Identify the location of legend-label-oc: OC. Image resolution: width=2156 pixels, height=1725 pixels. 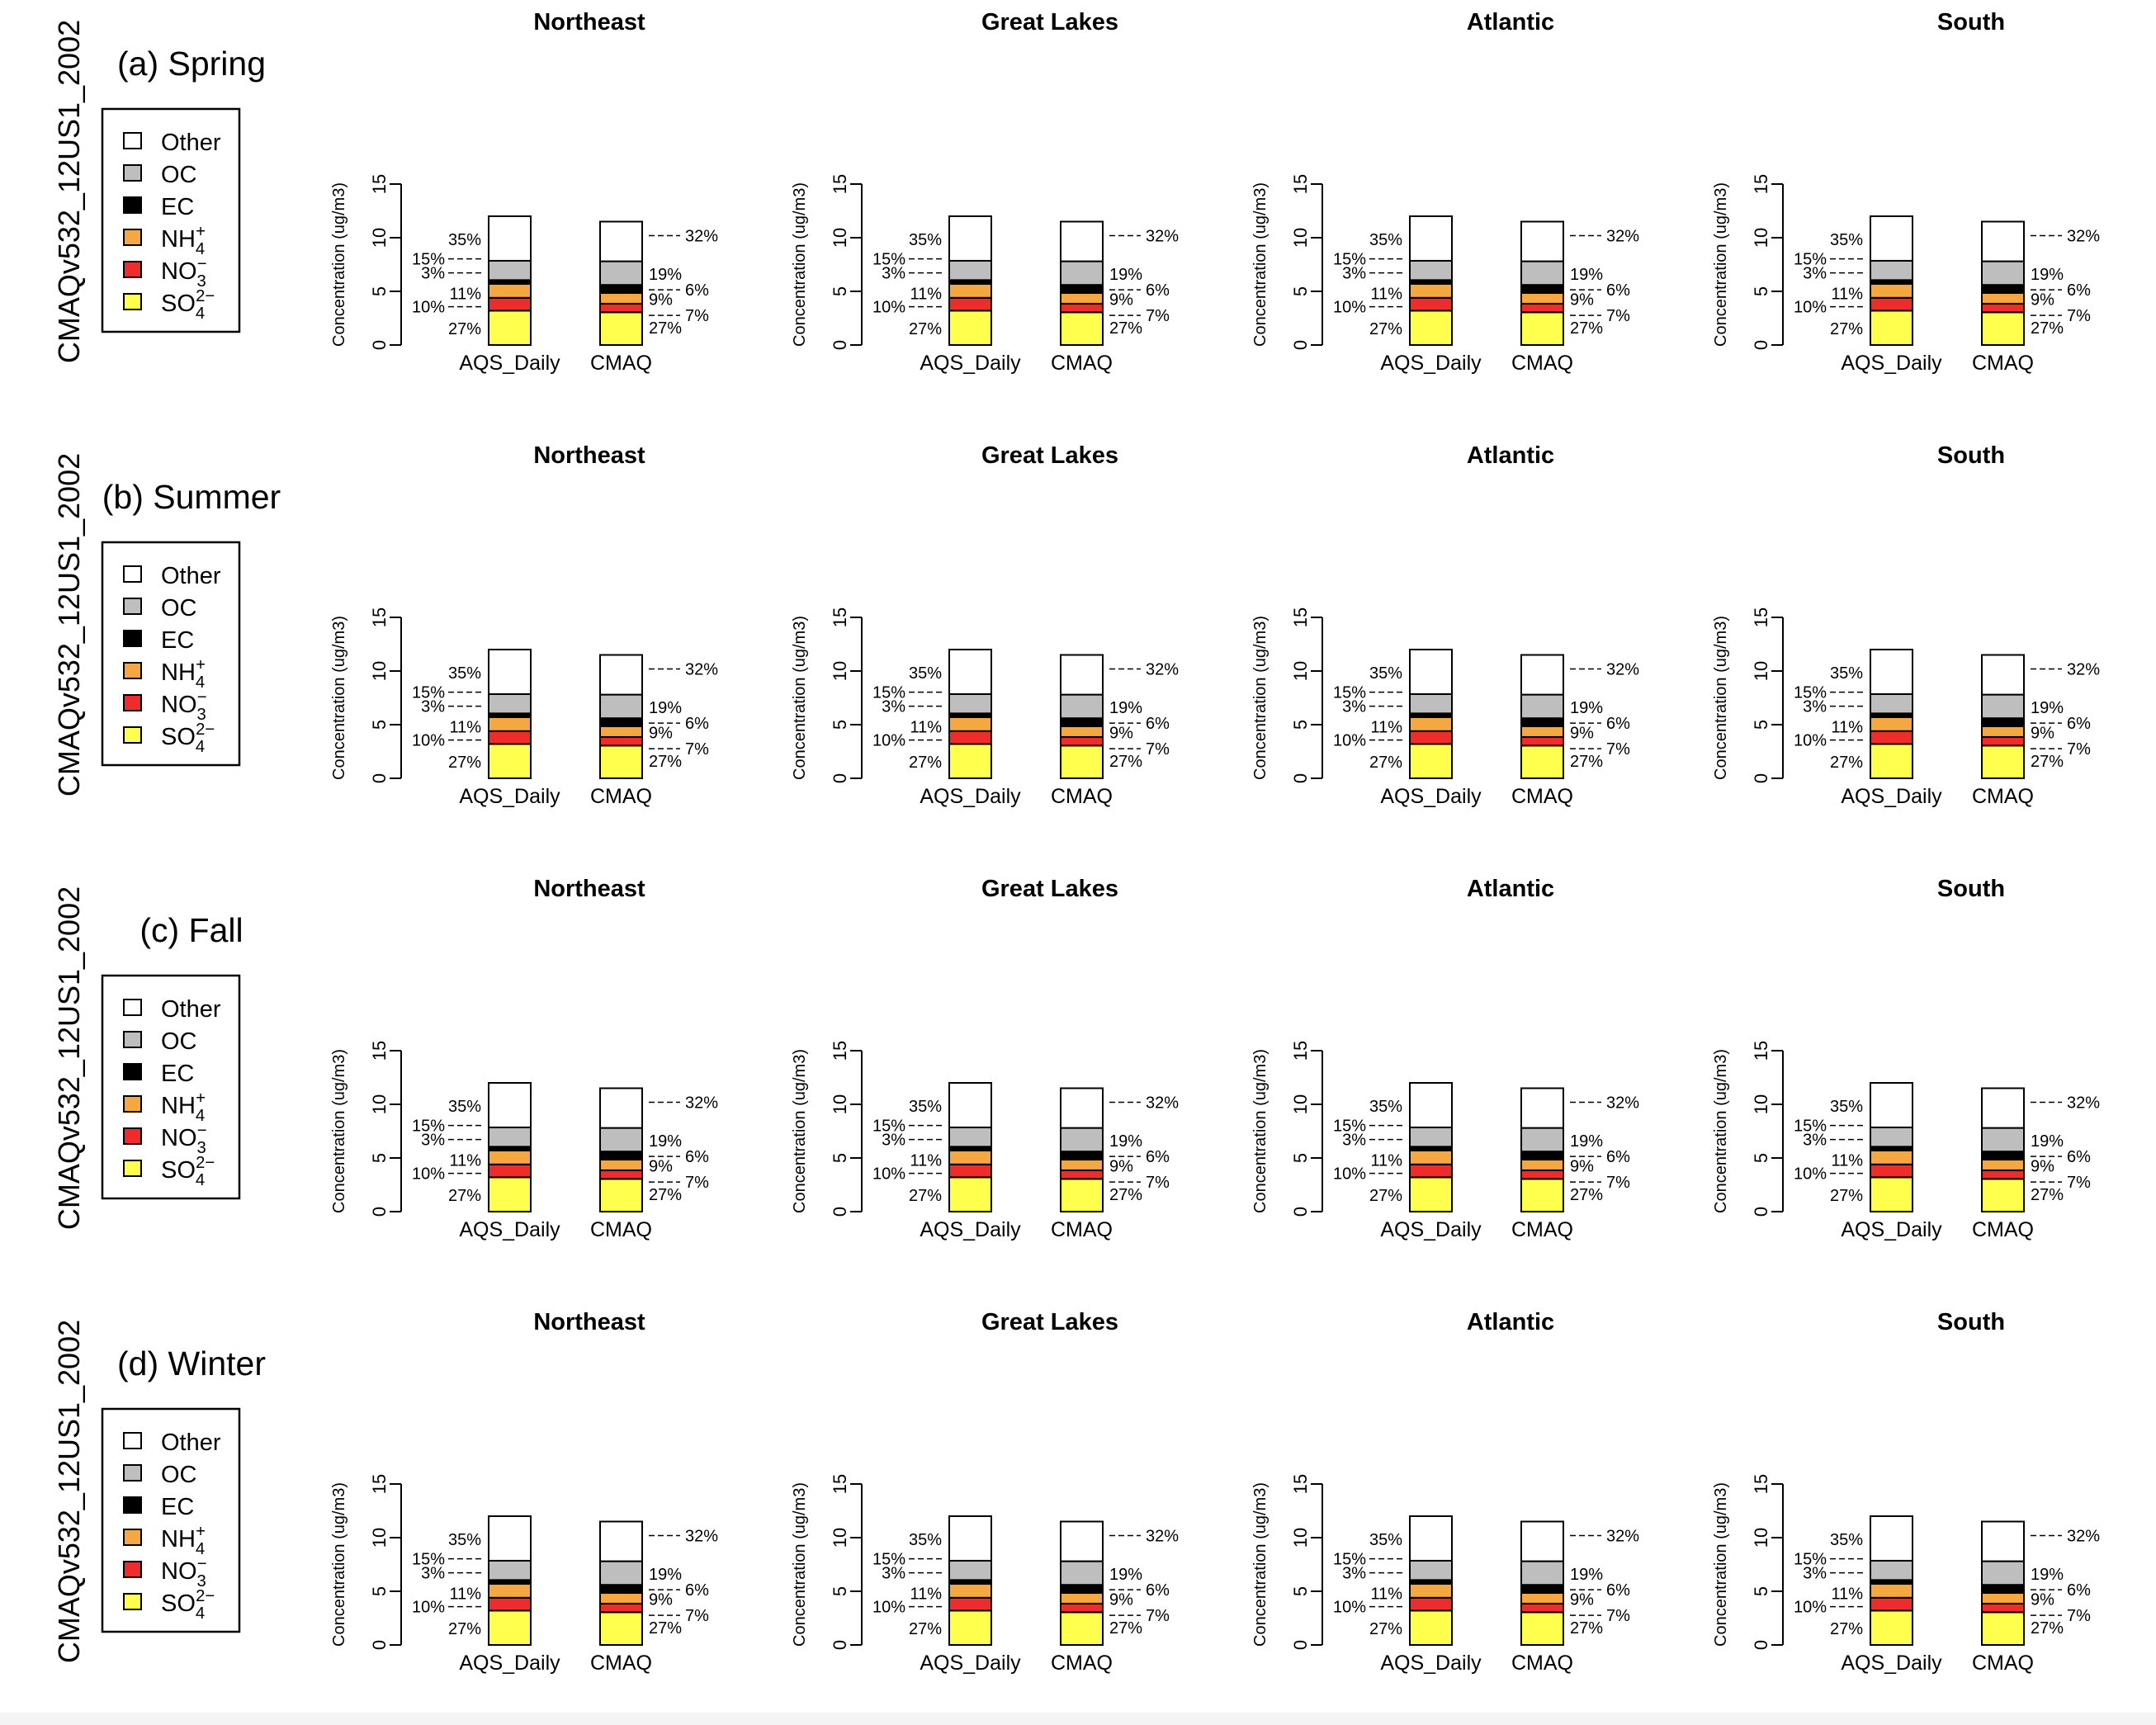
(179, 1041).